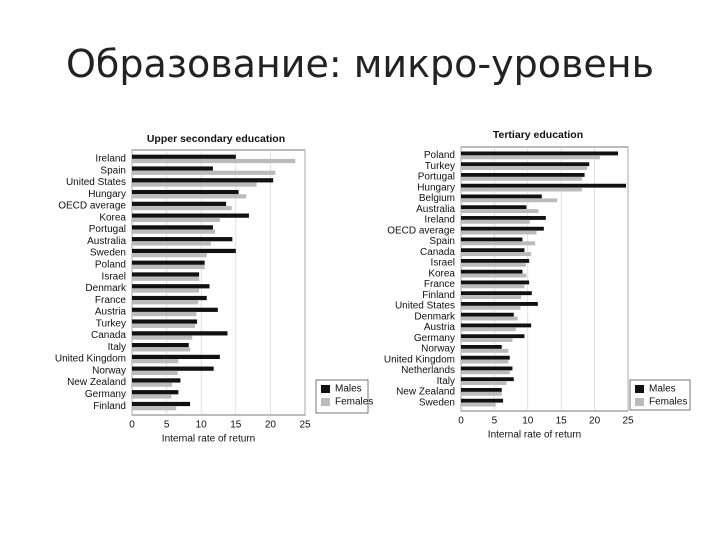  Describe the element at coordinates (538, 135) in the screenshot. I see `chart-title: Tertiary education` at that location.